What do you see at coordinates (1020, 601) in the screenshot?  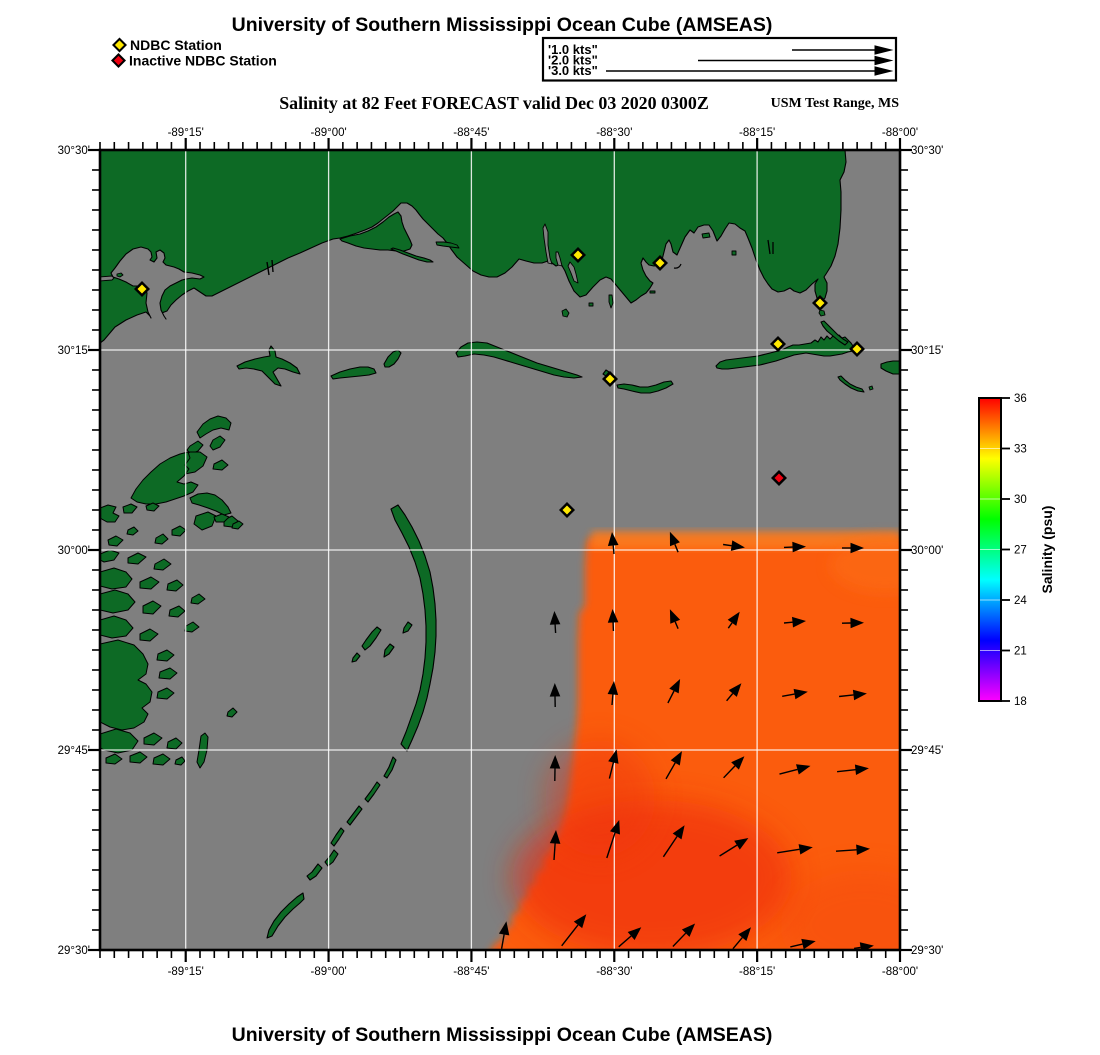 I see `svg-text: 24` at bounding box center [1020, 601].